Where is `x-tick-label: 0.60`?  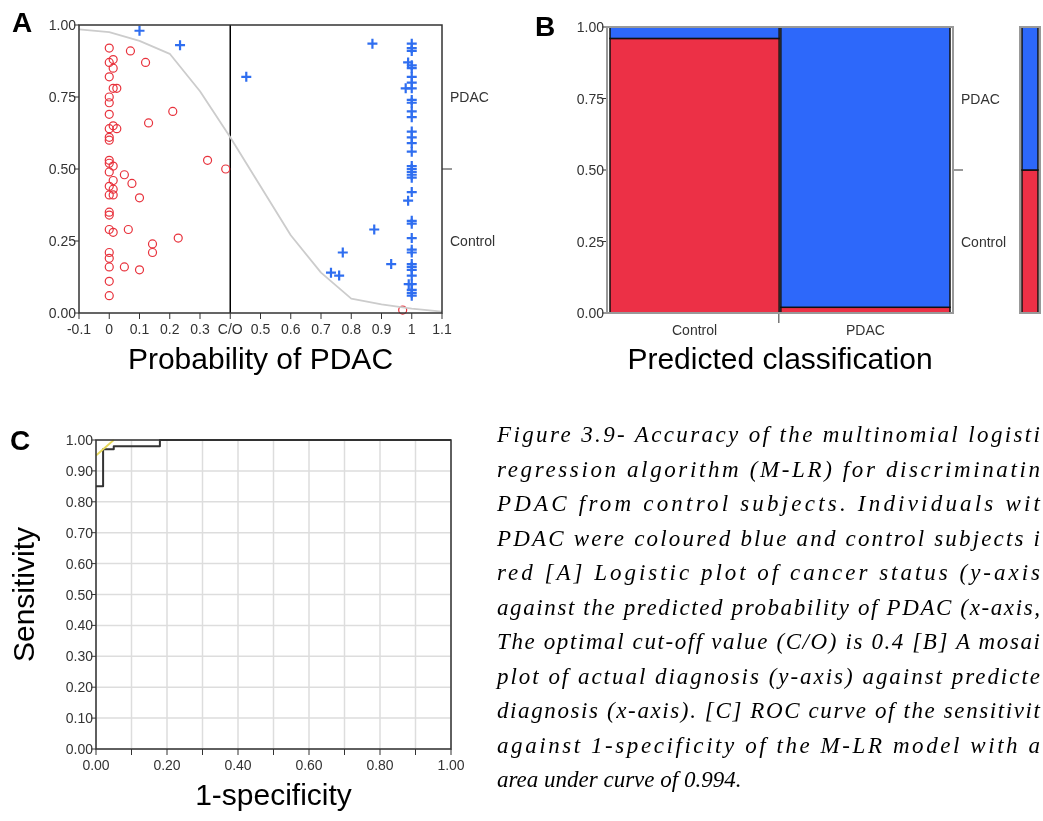 x-tick-label: 0.60 is located at coordinates (309, 765).